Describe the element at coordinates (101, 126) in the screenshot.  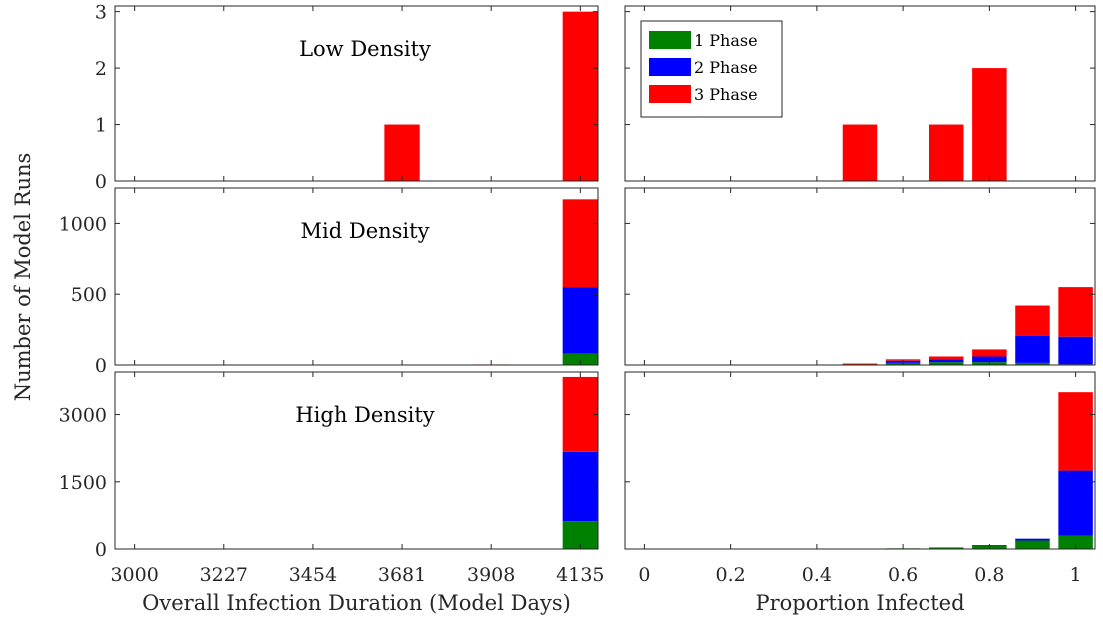
I see `ytick-label-row0-1: 1` at that location.